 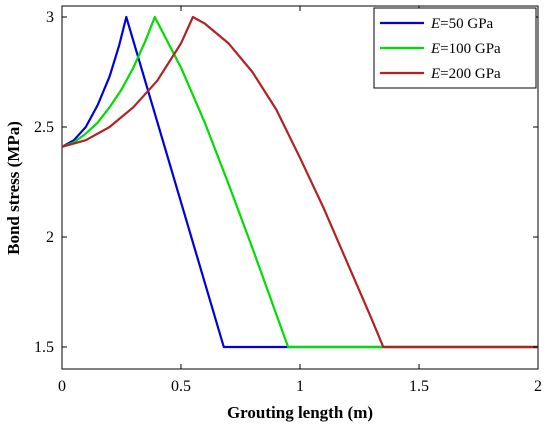 What do you see at coordinates (44, 347) in the screenshot?
I see `y-tick-label: 1.5` at bounding box center [44, 347].